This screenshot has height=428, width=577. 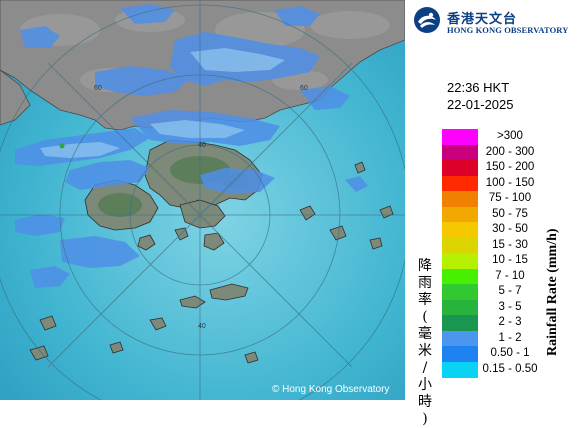 I want to click on legend-row: 75 - 100, so click(x=509, y=199).